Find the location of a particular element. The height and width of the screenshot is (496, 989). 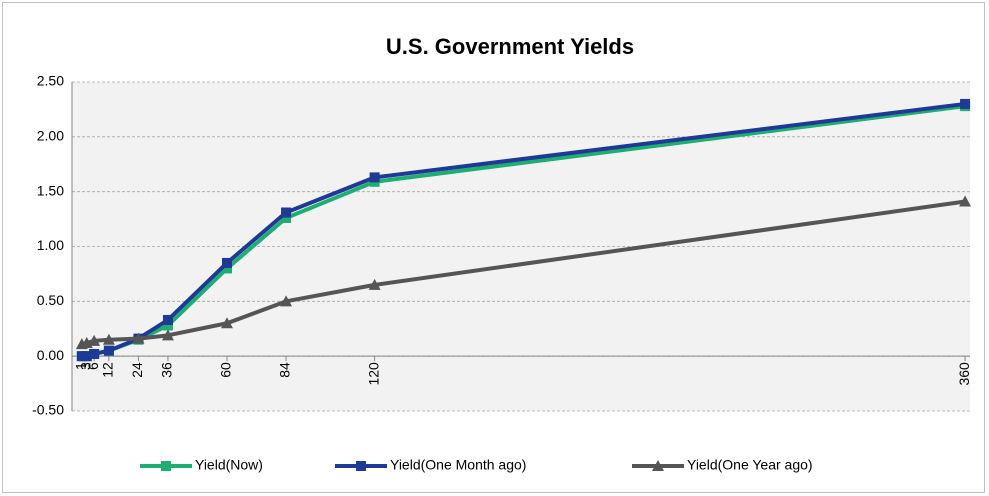

y-tick-label: 1.00 is located at coordinates (50, 245).